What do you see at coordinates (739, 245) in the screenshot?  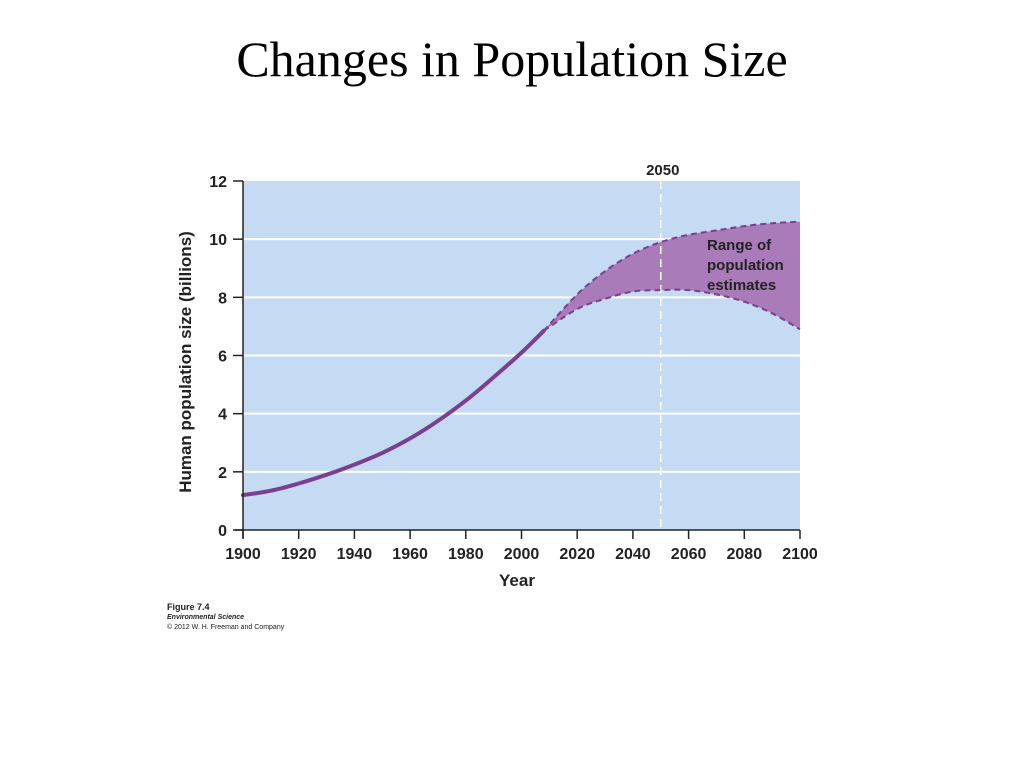 I see `range-annotation-line-1: Range of` at bounding box center [739, 245].